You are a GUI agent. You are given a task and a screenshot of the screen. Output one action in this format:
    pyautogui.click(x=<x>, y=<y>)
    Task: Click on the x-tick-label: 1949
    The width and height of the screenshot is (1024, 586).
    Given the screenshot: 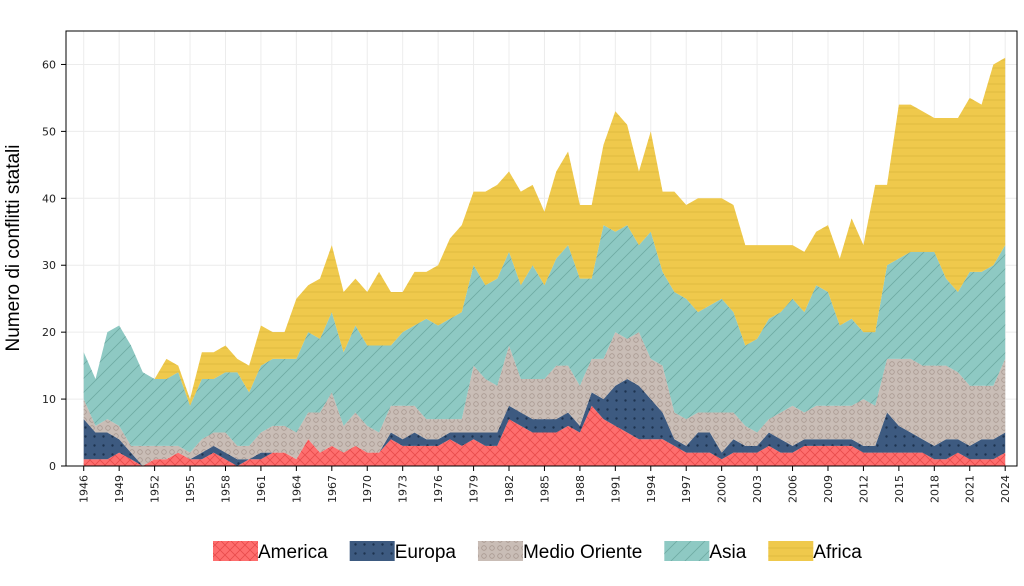 What is the action you would take?
    pyautogui.click(x=119, y=489)
    